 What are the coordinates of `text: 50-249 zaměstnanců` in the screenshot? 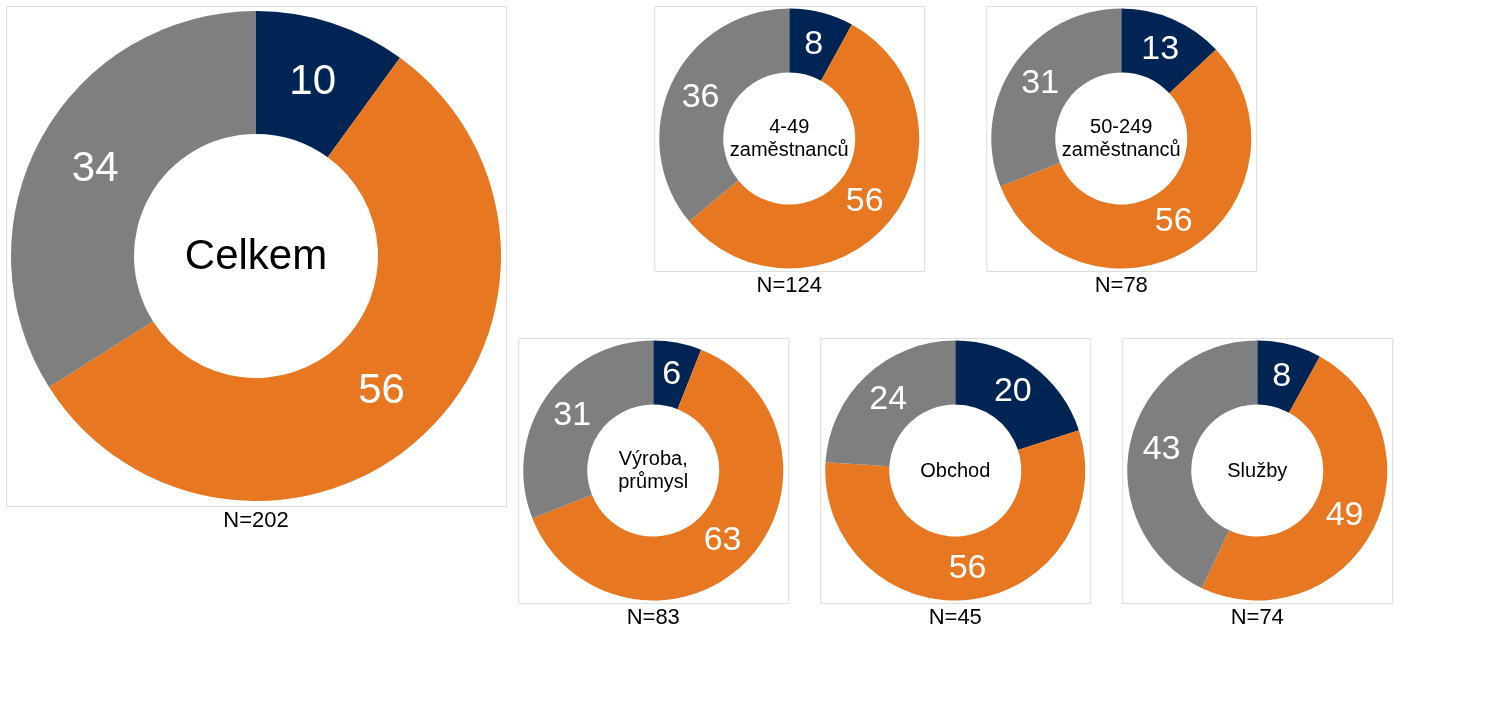 It's located at (1121, 137).